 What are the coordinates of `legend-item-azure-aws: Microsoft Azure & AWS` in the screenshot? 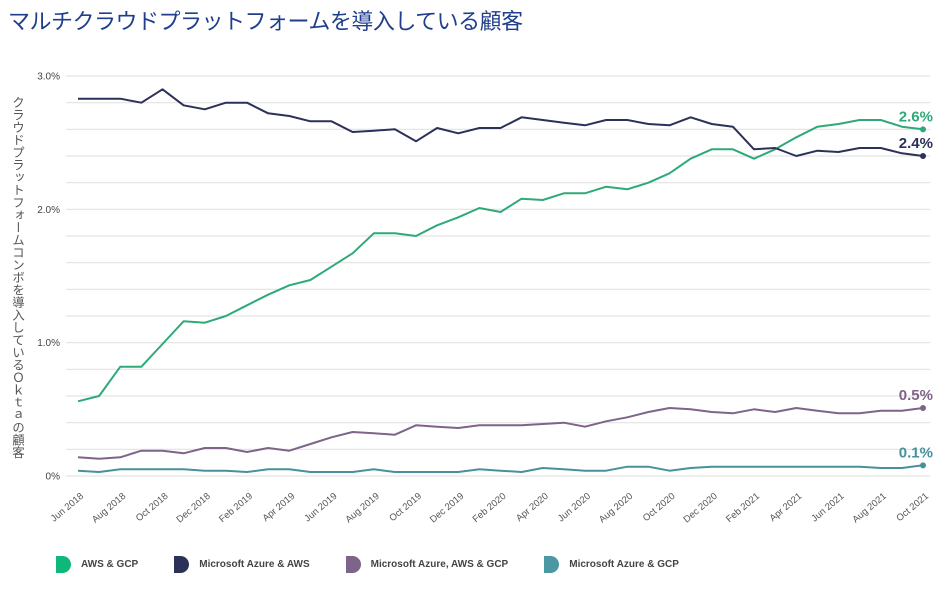 It's located at (242, 564).